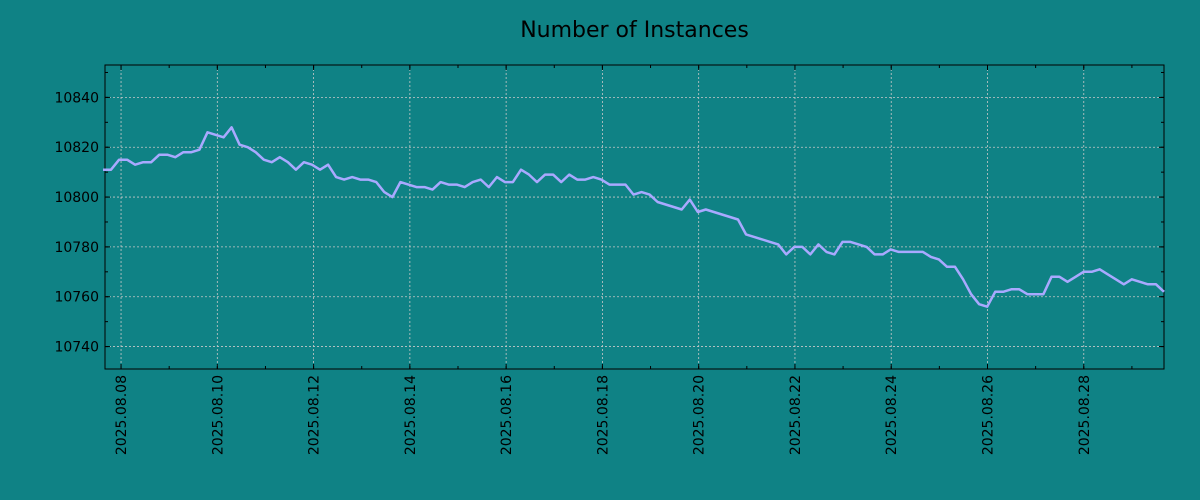 This screenshot has width=1200, height=500. I want to click on y-tick-label: 10840, so click(76, 98).